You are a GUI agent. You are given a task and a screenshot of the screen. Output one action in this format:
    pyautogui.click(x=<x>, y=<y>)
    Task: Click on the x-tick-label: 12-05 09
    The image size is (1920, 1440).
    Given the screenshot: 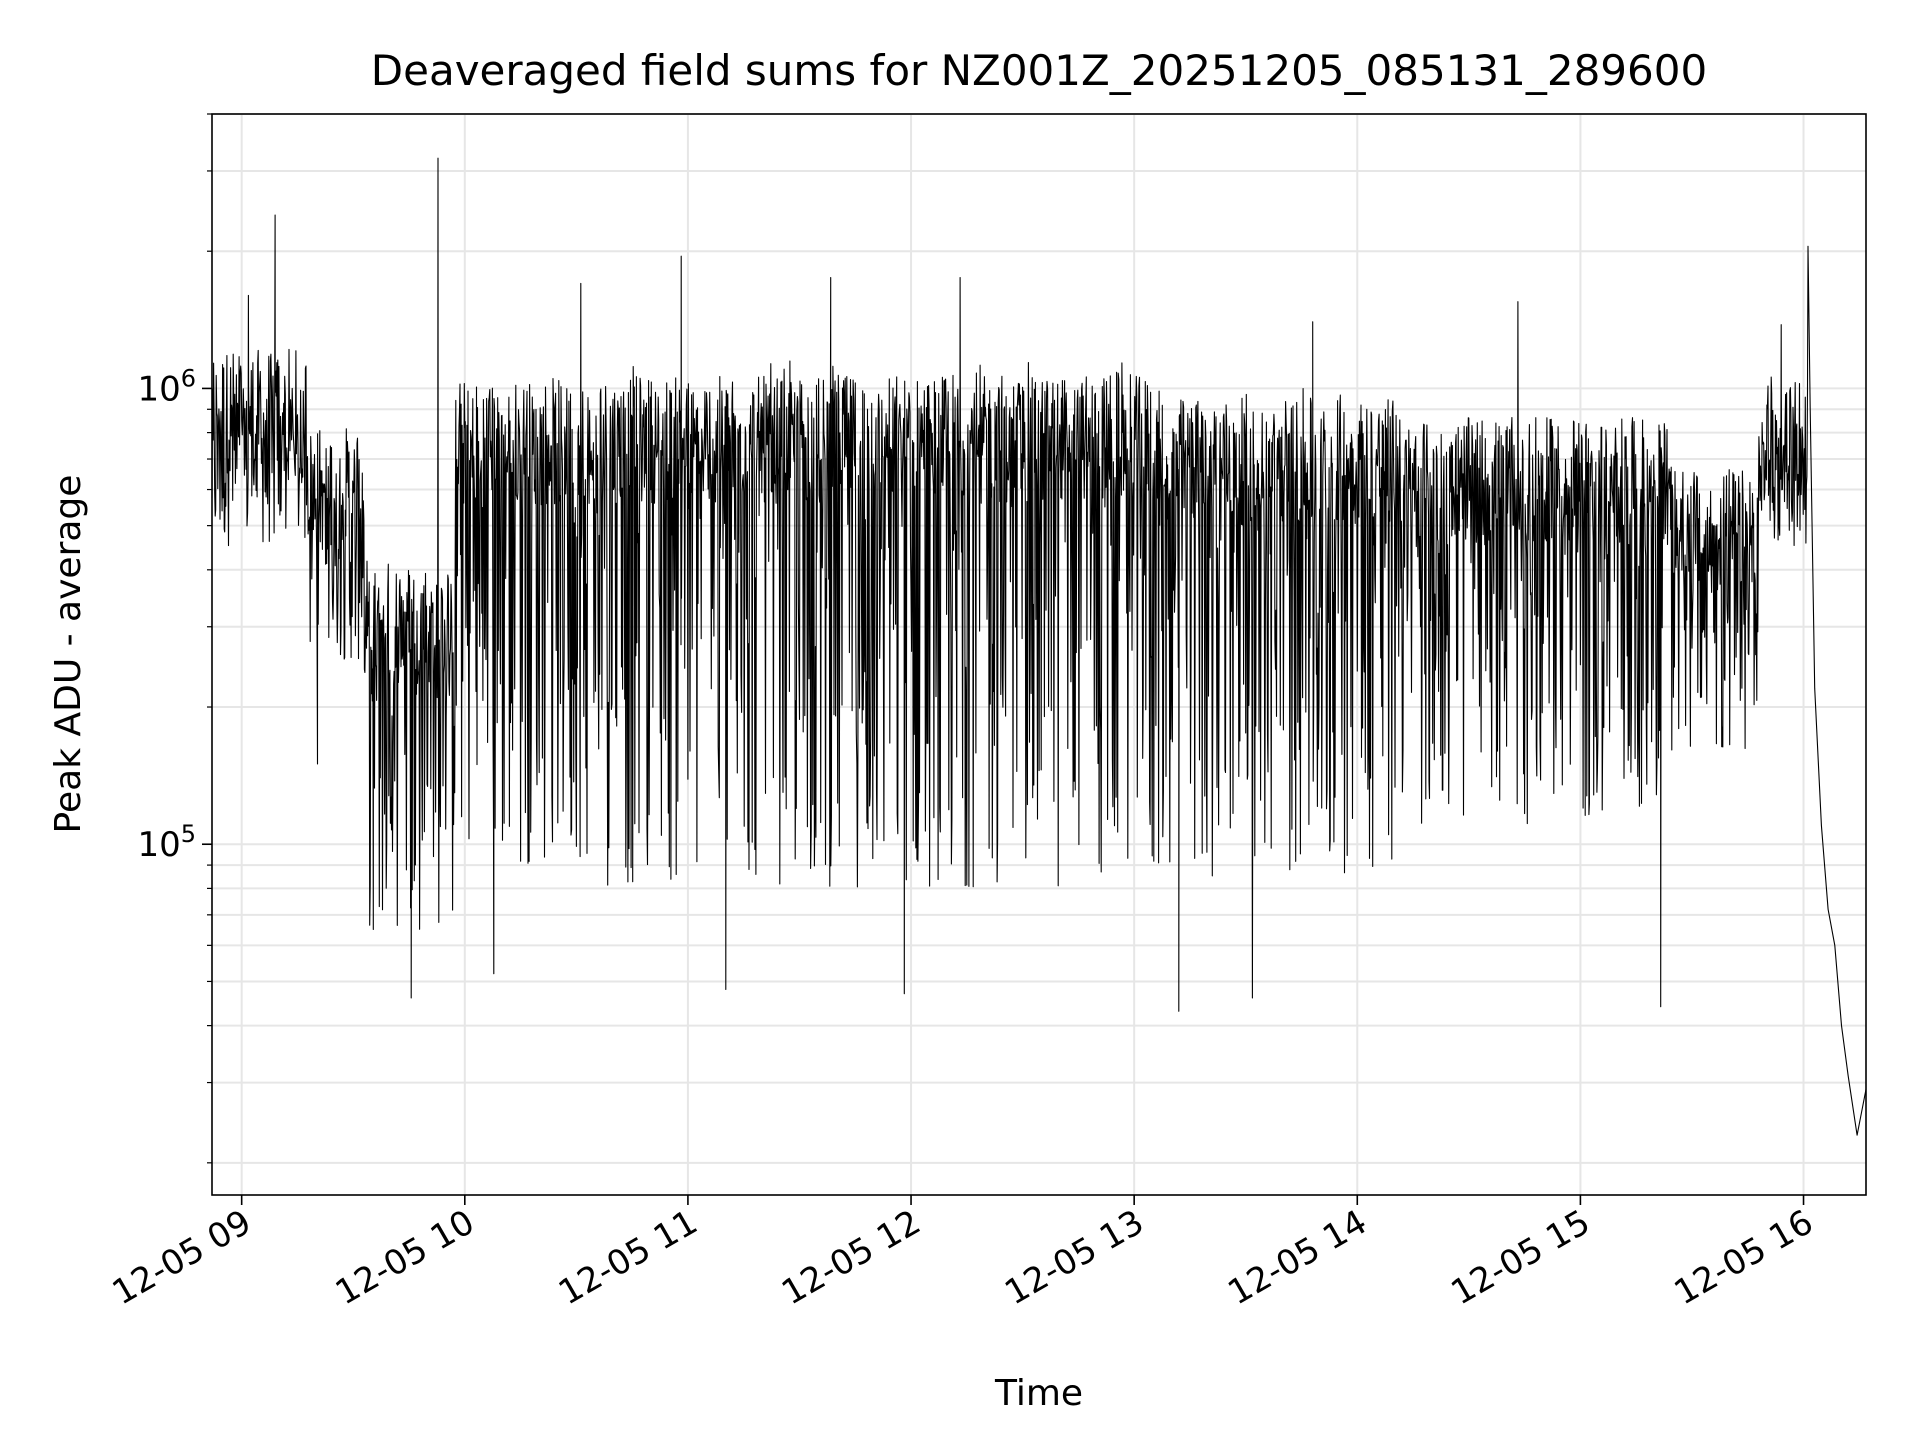 What is the action you would take?
    pyautogui.click(x=182, y=1257)
    